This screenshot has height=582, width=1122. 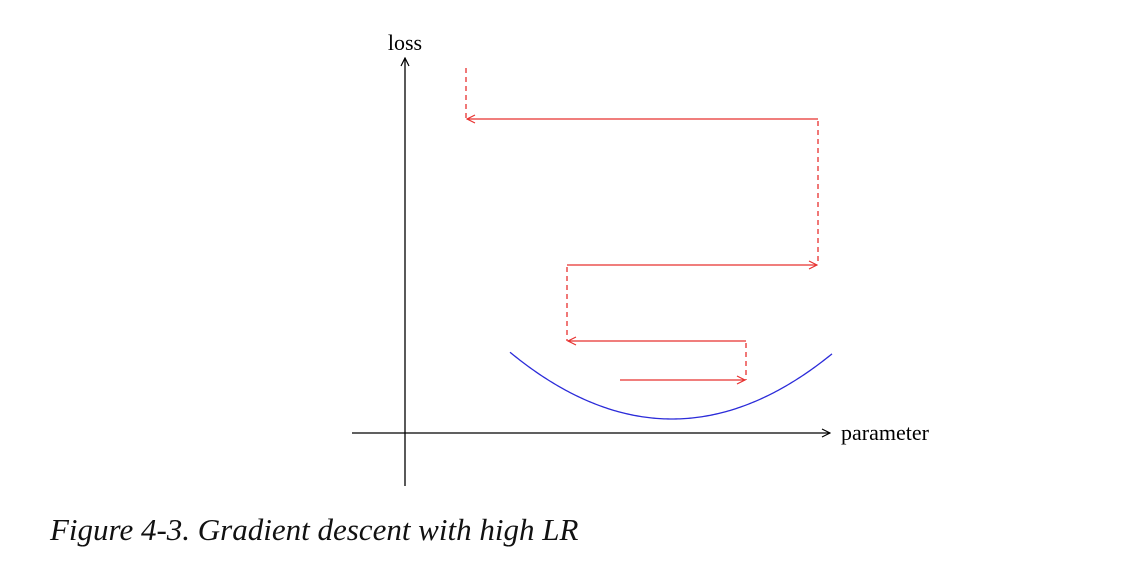 What do you see at coordinates (885, 432) in the screenshot?
I see `x-axis-label: parameter` at bounding box center [885, 432].